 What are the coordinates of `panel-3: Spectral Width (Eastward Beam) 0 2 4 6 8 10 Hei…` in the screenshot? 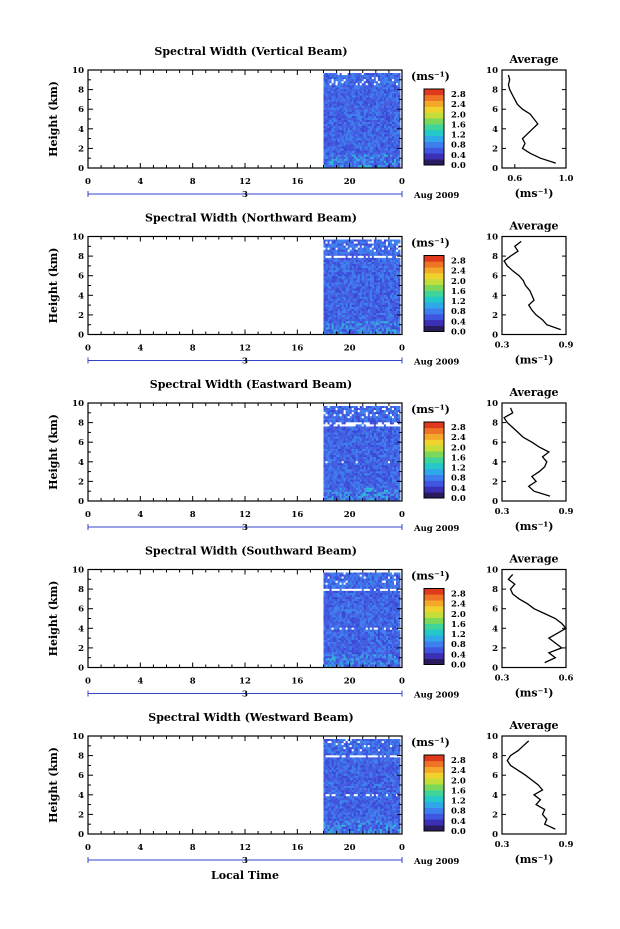 It's located at (310, 456).